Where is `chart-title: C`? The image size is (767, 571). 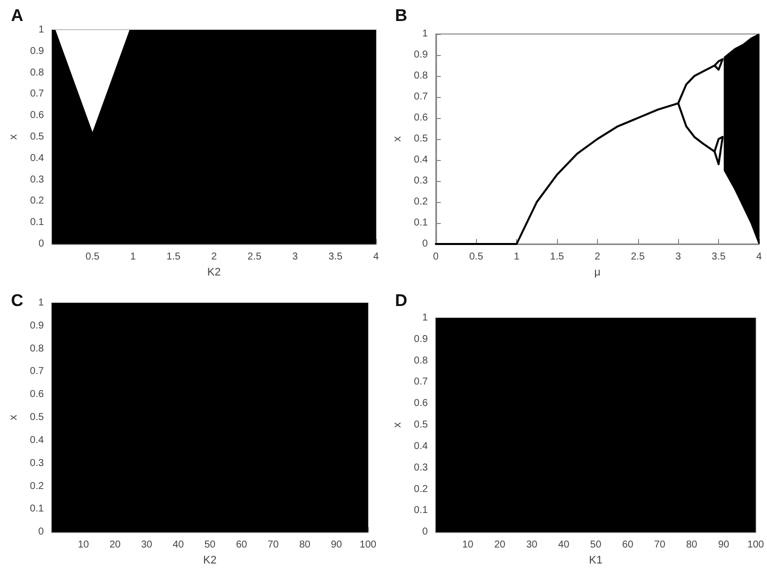 chart-title: C is located at coordinates (17, 300).